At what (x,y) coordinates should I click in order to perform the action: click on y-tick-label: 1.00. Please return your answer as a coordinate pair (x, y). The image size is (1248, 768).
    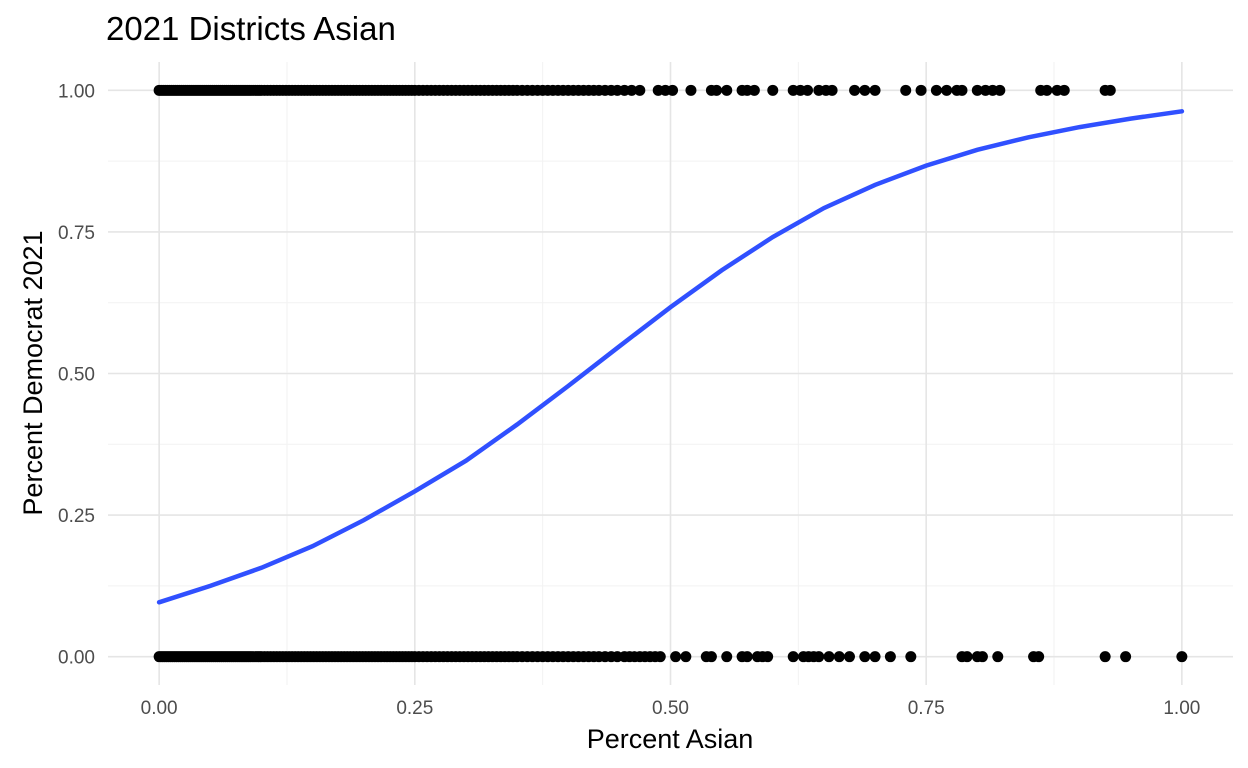
    Looking at the image, I should click on (76, 91).